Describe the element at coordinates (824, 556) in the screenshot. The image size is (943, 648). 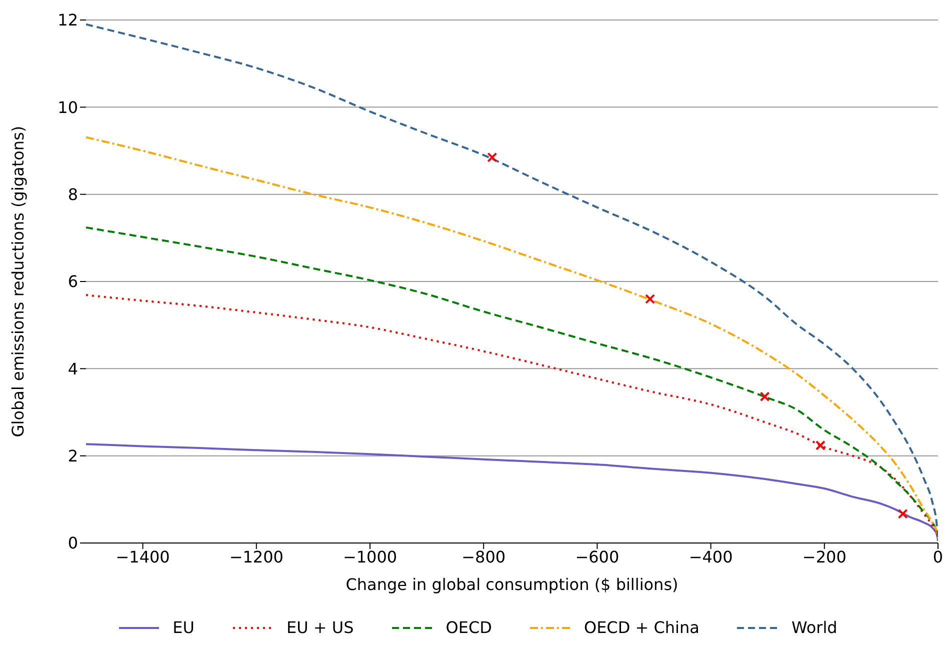
I see `x-tick-label: −200` at that location.